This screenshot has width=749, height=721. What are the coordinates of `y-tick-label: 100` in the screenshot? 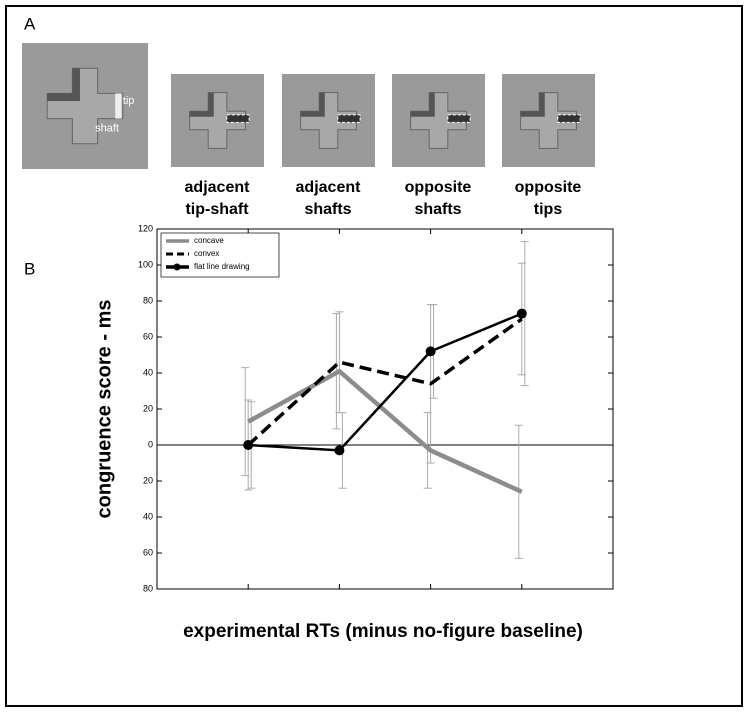 It's located at (145, 264).